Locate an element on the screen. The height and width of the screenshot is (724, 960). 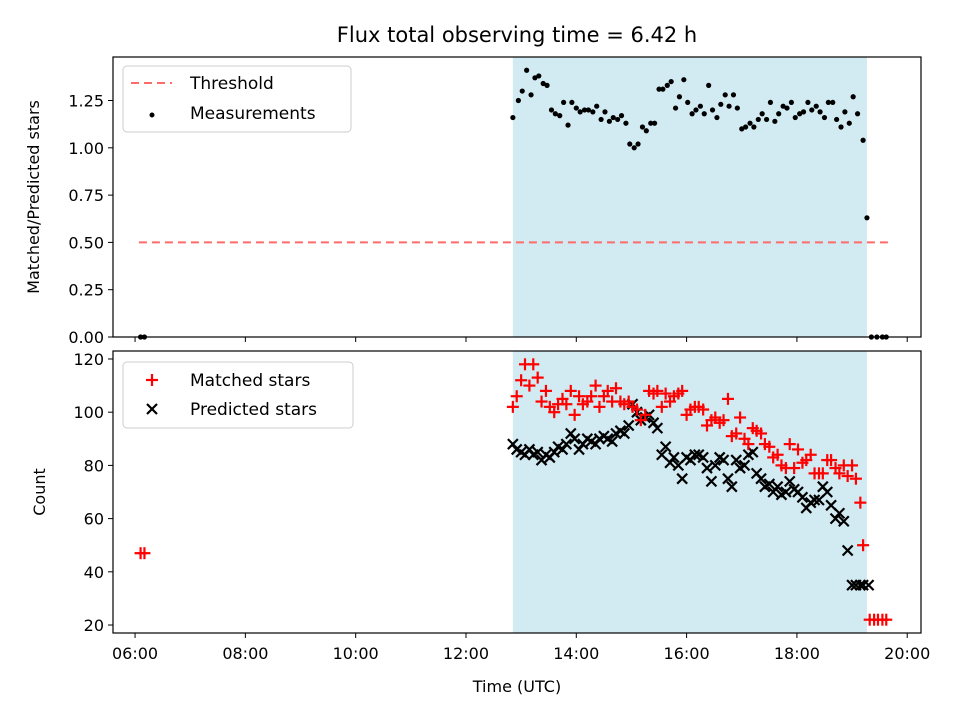
ratio-ytick-label: 1.25 is located at coordinates (86, 101).